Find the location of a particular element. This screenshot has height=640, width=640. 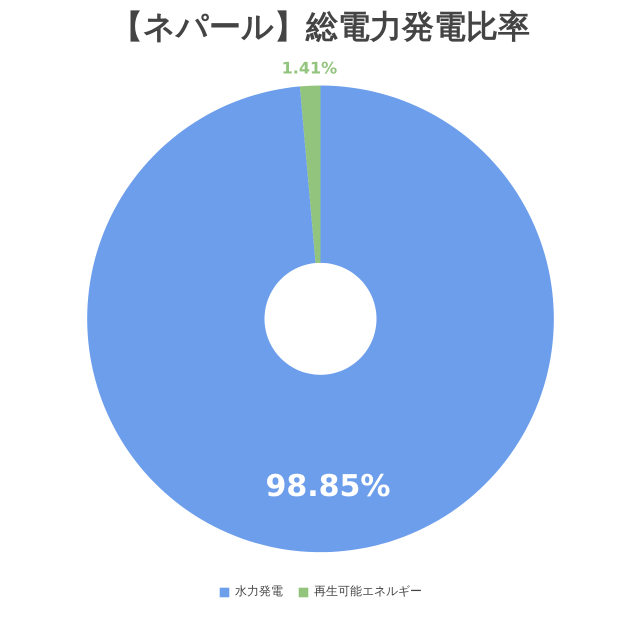

chart-title: 【ネパール】総電力発電比率 is located at coordinates (320, 27).